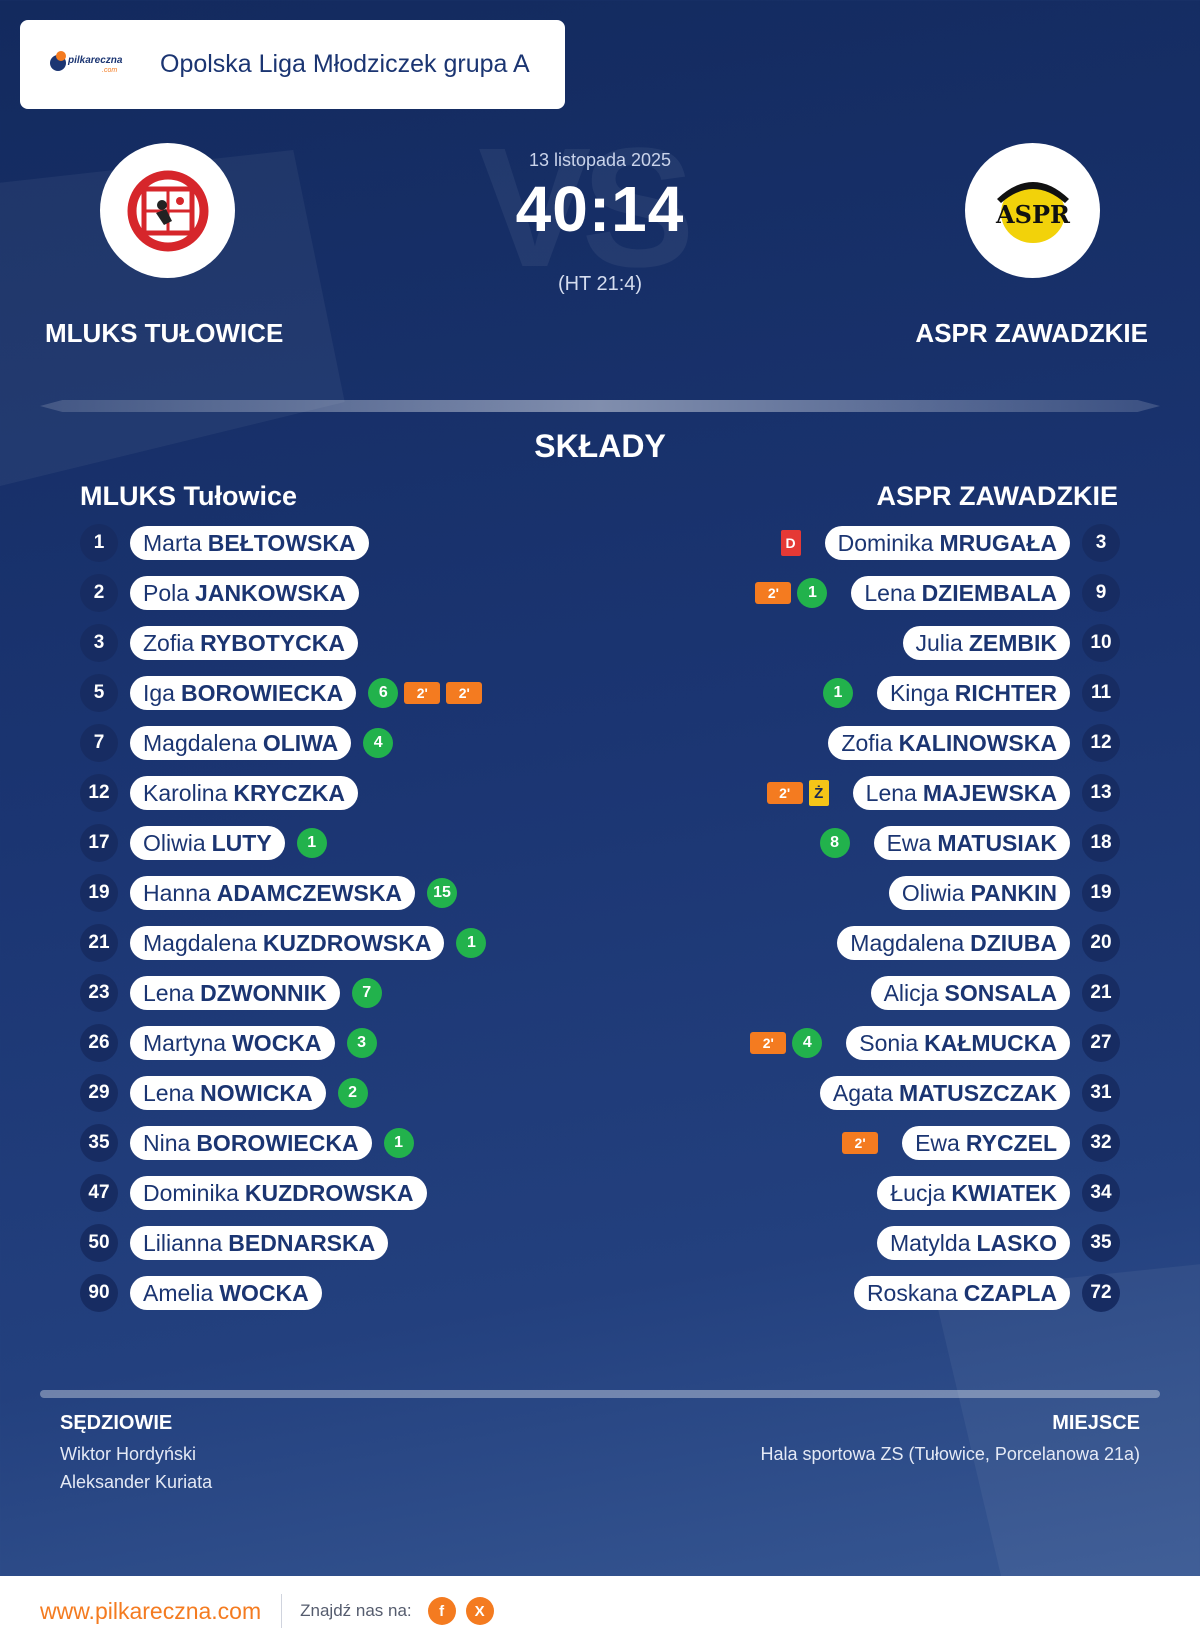  I want to click on player-name: Lilianna BEDNARSKA, so click(259, 1243).